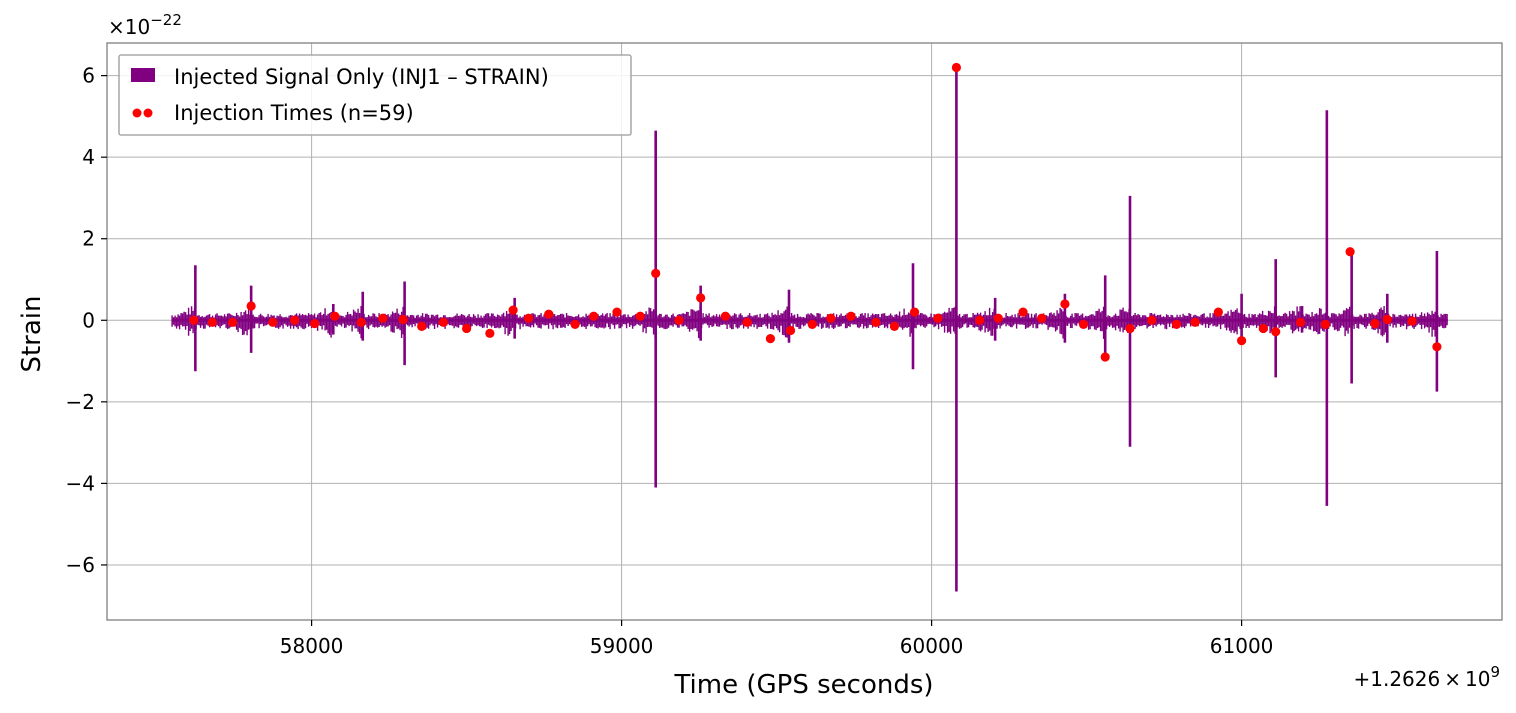 This screenshot has height=713, width=1516. I want to click on x-tick-label: 58000, so click(312, 646).